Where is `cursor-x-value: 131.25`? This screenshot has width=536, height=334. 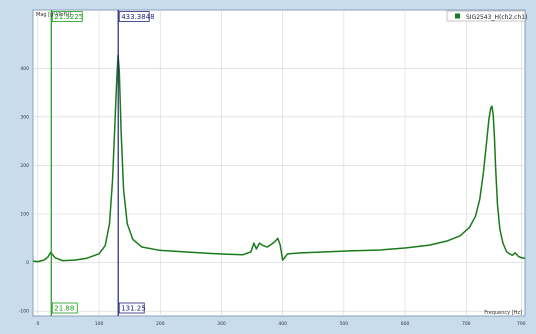 cursor-x-value: 131.25 is located at coordinates (133, 309).